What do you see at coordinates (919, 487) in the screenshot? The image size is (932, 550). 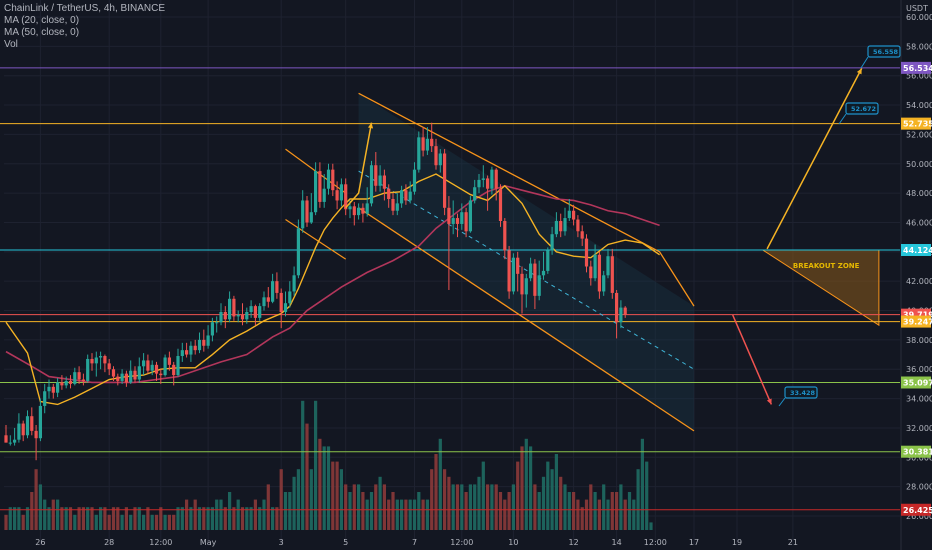 I see `price-tick-label: 28.000` at bounding box center [919, 487].